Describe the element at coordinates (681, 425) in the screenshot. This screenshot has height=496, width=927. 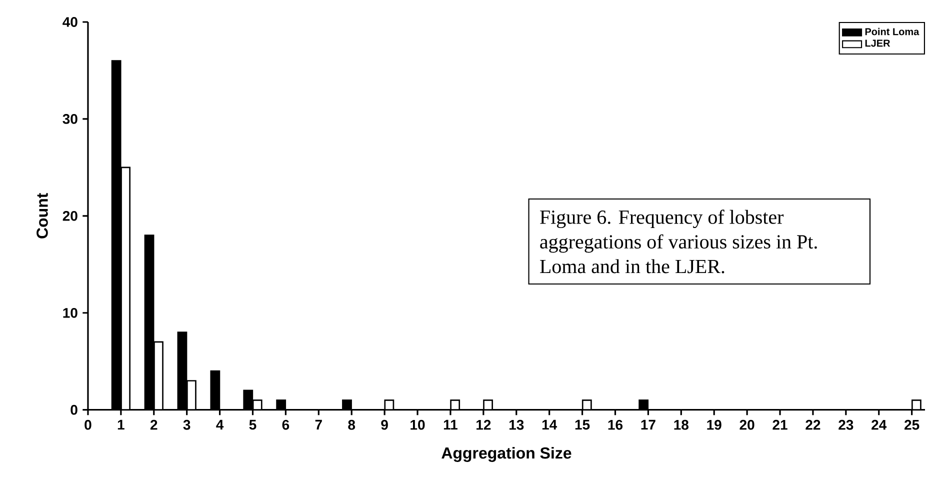
I see `x-tick-label: 18` at that location.